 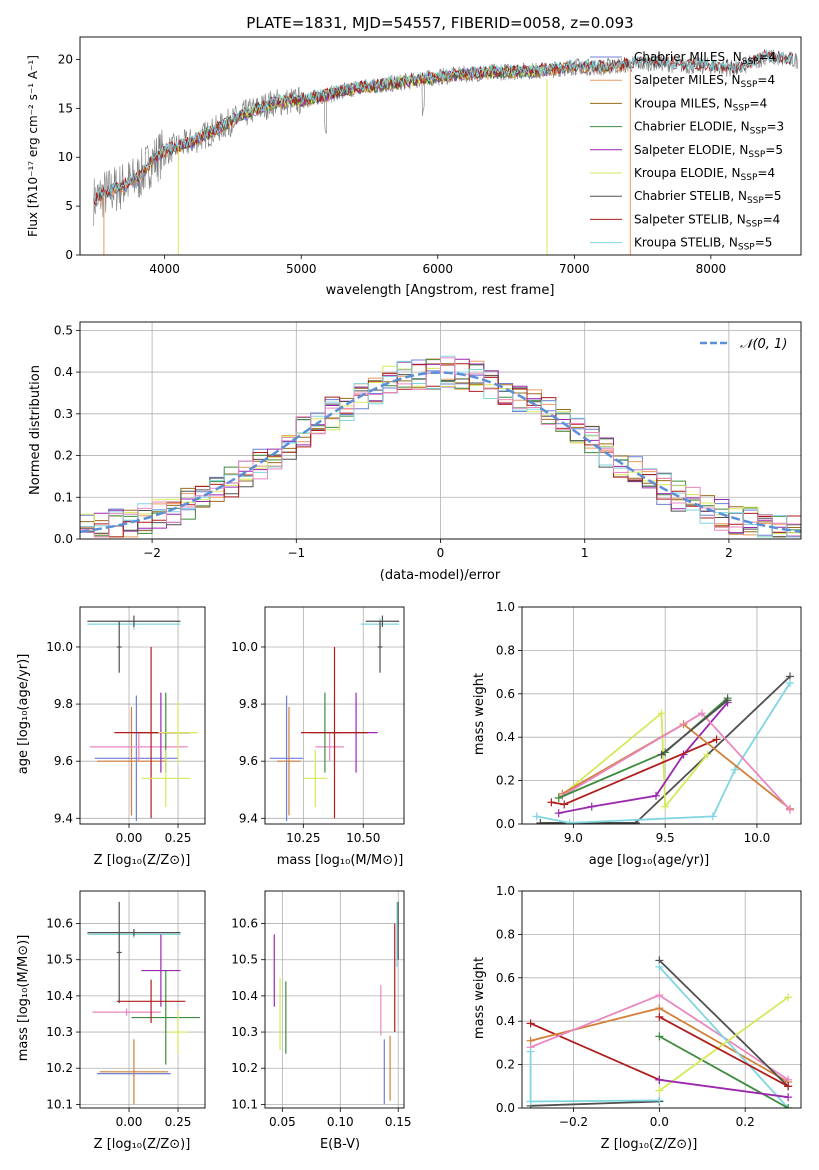 I want to click on legend-label: Salpeter ELODIE, N, so click(x=691, y=150).